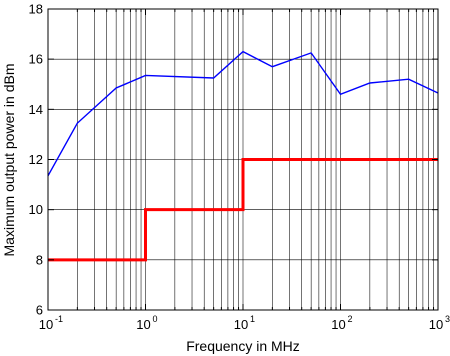 The image size is (450, 356). What do you see at coordinates (36, 109) in the screenshot?
I see `y-tick-label: 14` at bounding box center [36, 109].